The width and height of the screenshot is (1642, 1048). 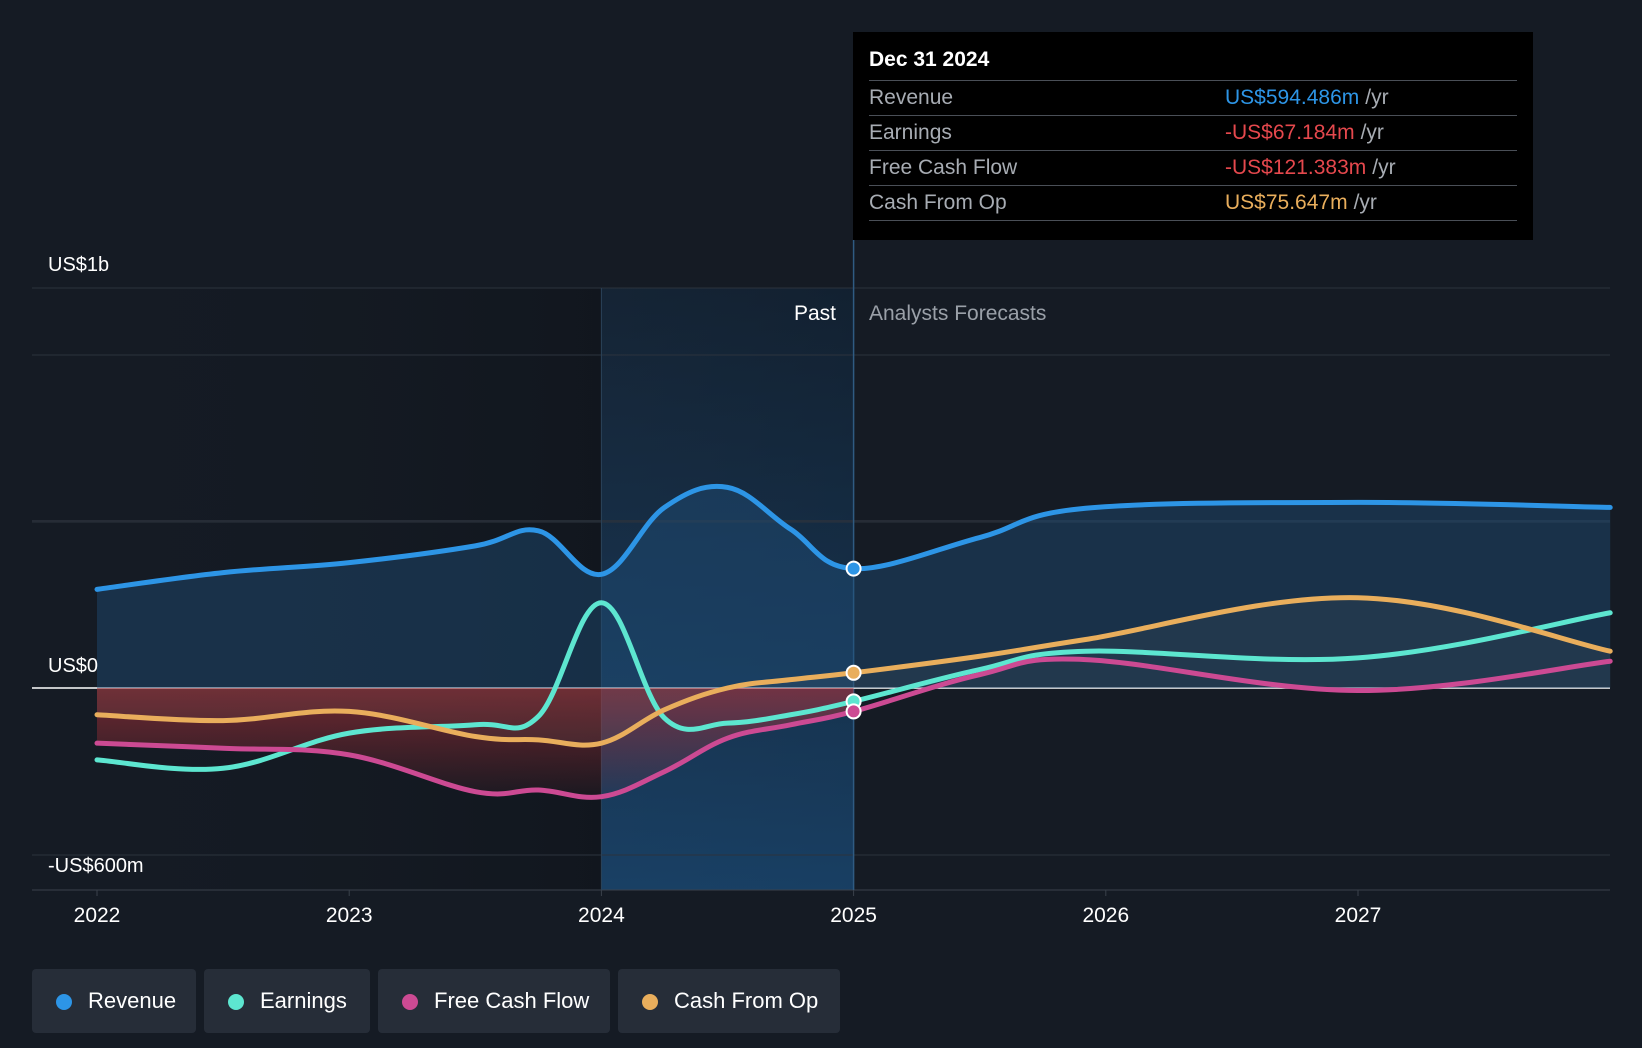 I want to click on legend-label: Earnings, so click(x=303, y=1000).